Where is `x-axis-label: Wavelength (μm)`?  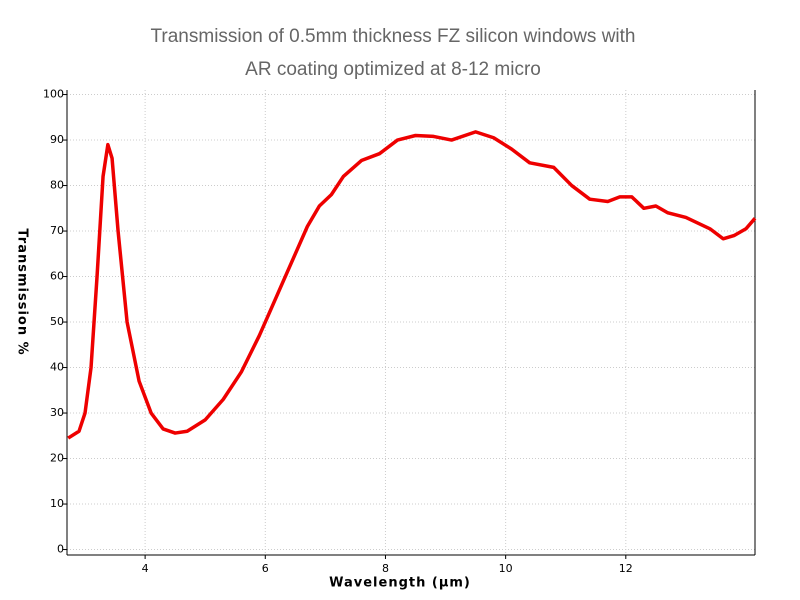 x-axis-label: Wavelength (μm) is located at coordinates (400, 583).